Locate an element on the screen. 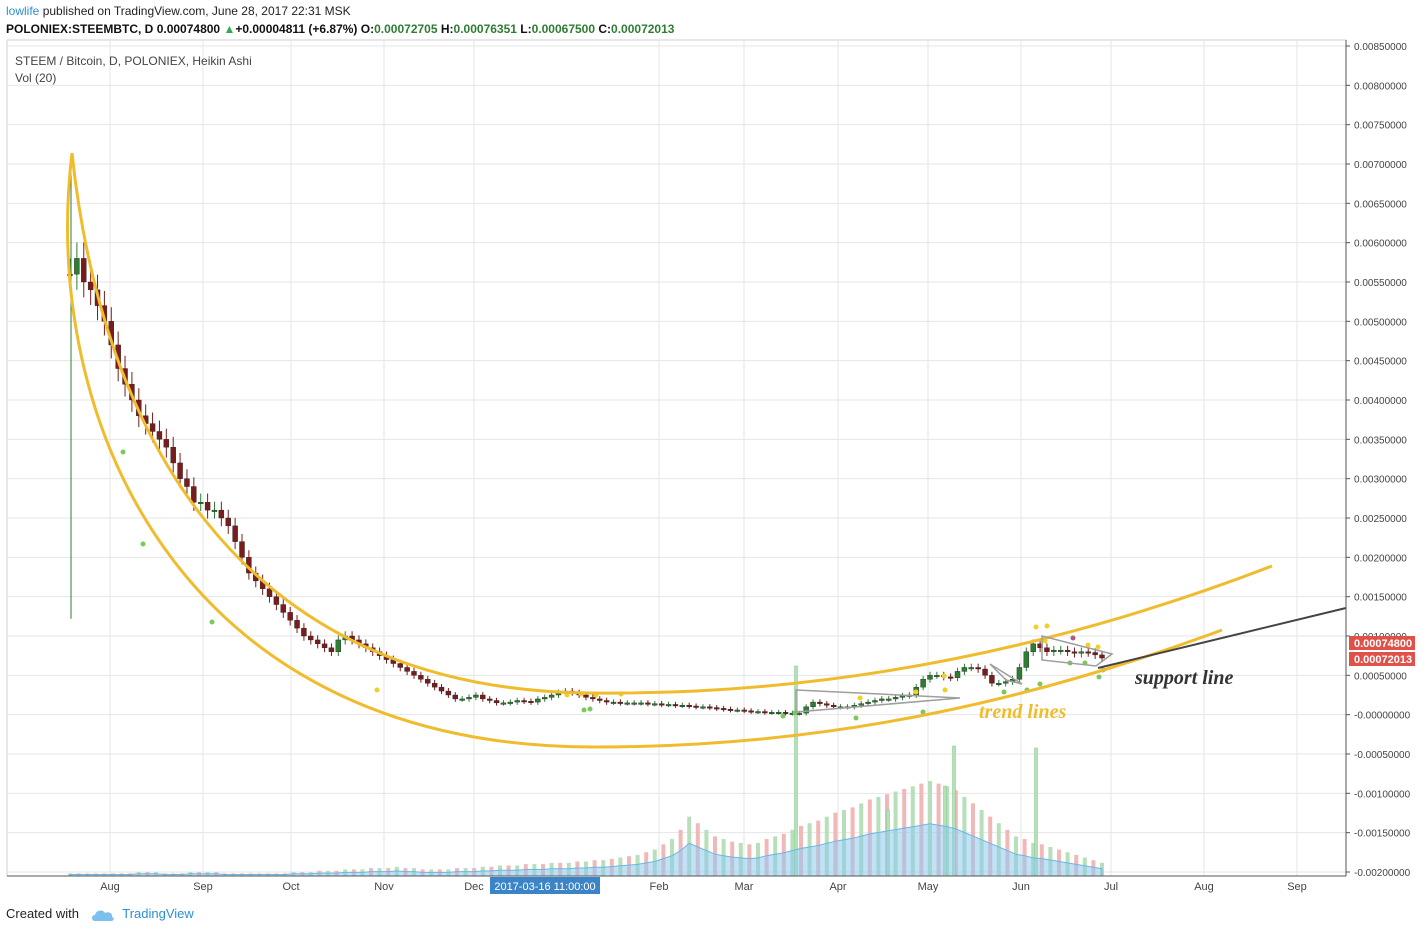  author-link: lowlife is located at coordinates (23, 11).